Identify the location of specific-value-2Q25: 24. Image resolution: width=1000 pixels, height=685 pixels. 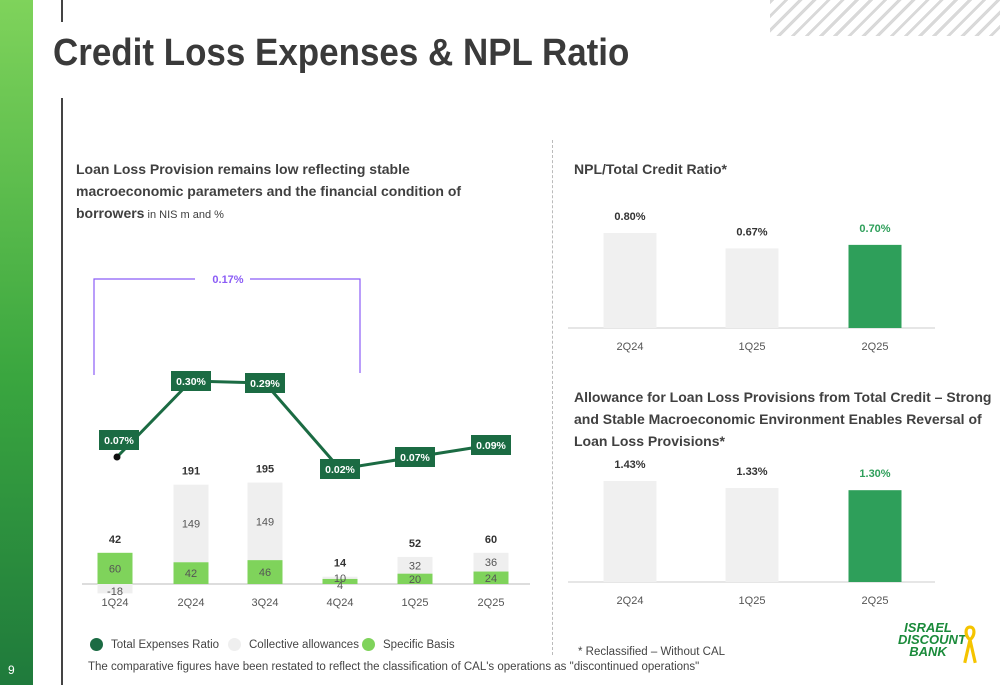
(491, 579).